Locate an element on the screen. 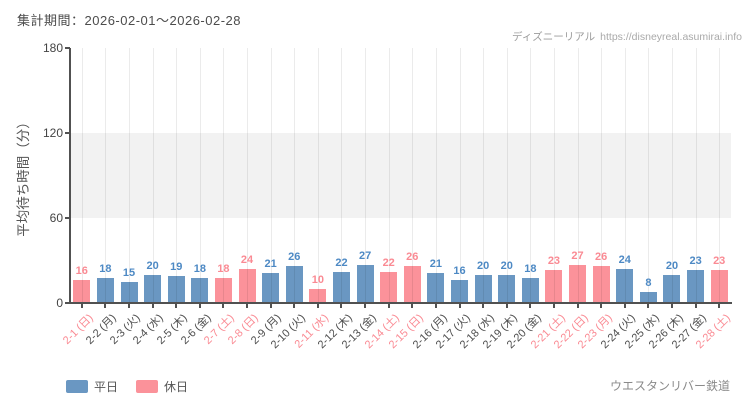  bar-2-28 (土) is located at coordinates (719, 286).